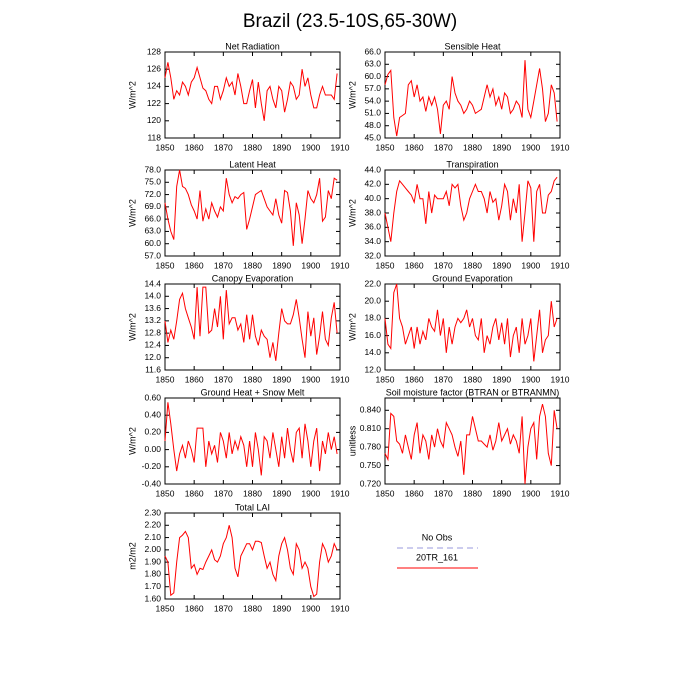 The height and width of the screenshot is (700, 700). I want to click on y-tick-label: 40.0, so click(372, 198).